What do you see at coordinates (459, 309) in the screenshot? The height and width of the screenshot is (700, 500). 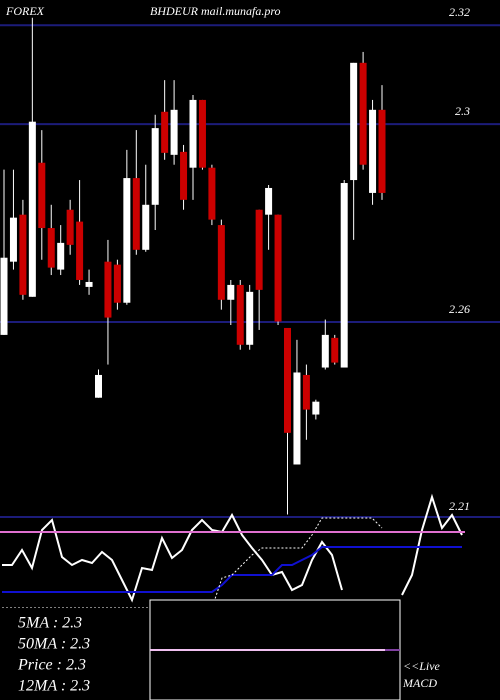 I see `y-tick-label: 2.26` at bounding box center [459, 309].